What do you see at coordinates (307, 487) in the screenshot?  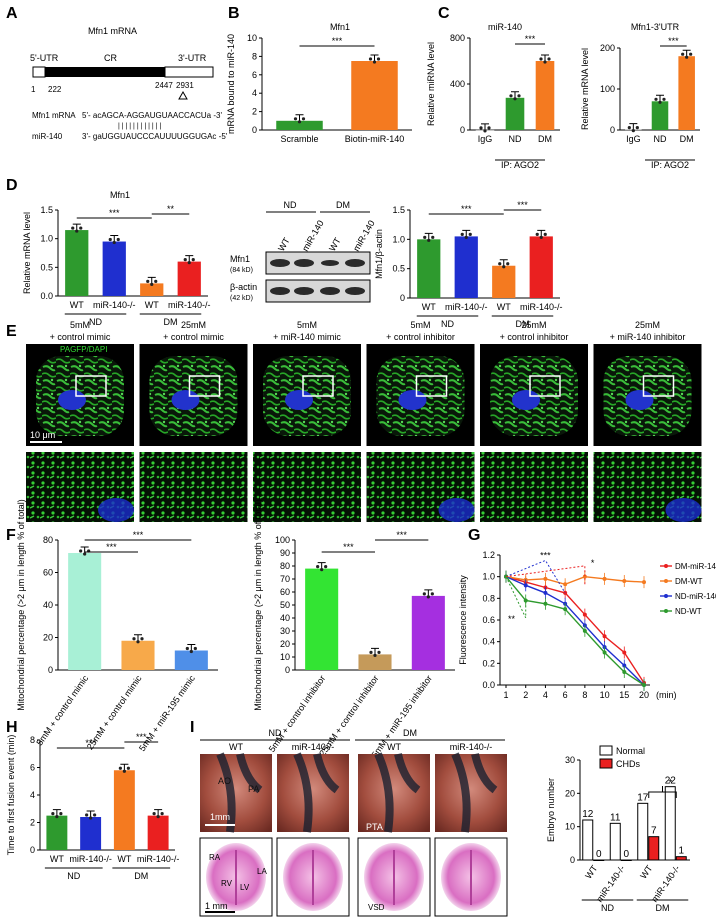 I see `e-image-zoom` at bounding box center [307, 487].